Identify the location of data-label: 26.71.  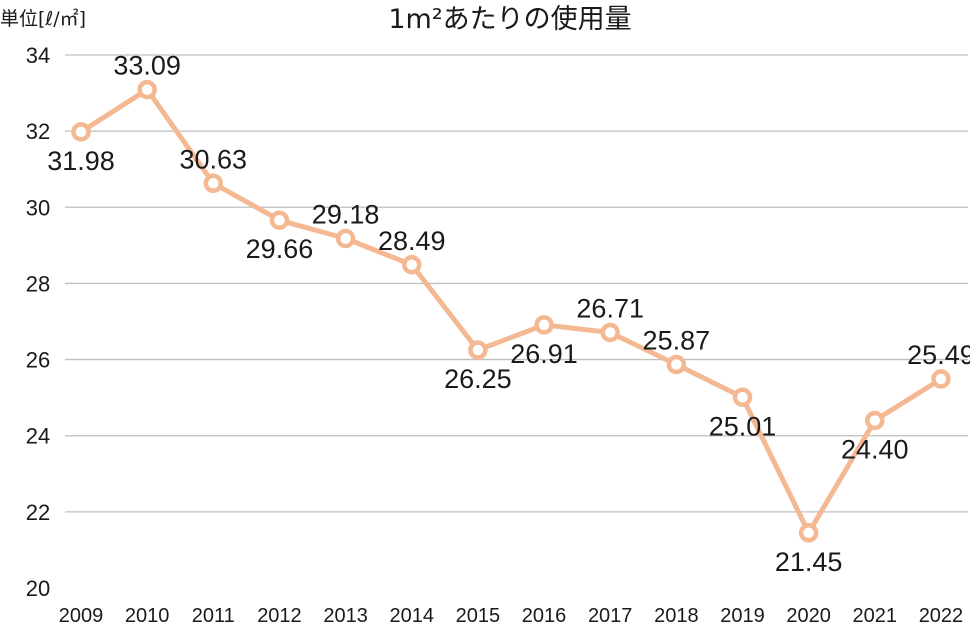
(610, 309).